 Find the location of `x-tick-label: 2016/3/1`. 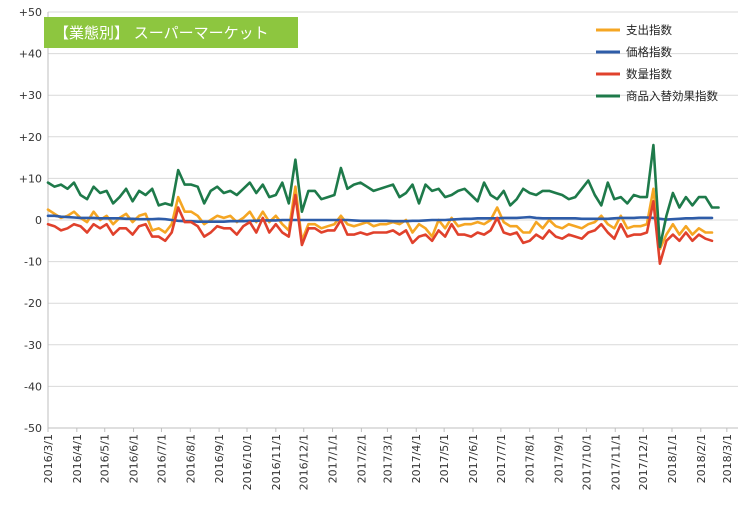

x-tick-label: 2016/3/1 is located at coordinates (48, 458).